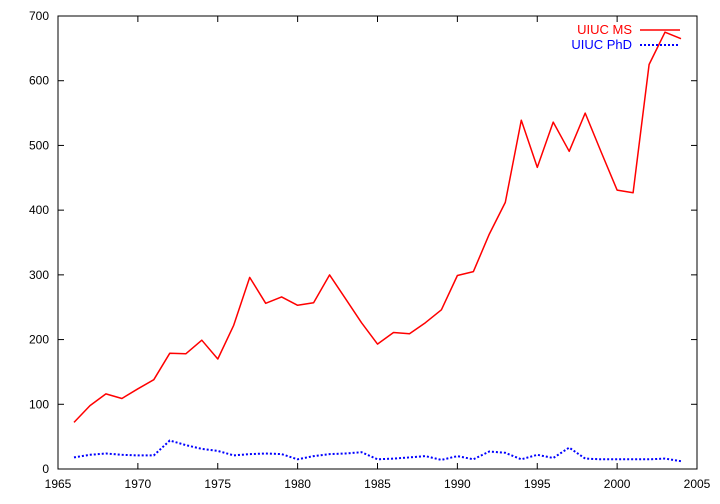 The height and width of the screenshot is (504, 720). I want to click on y-tick-label: 200, so click(39, 340).